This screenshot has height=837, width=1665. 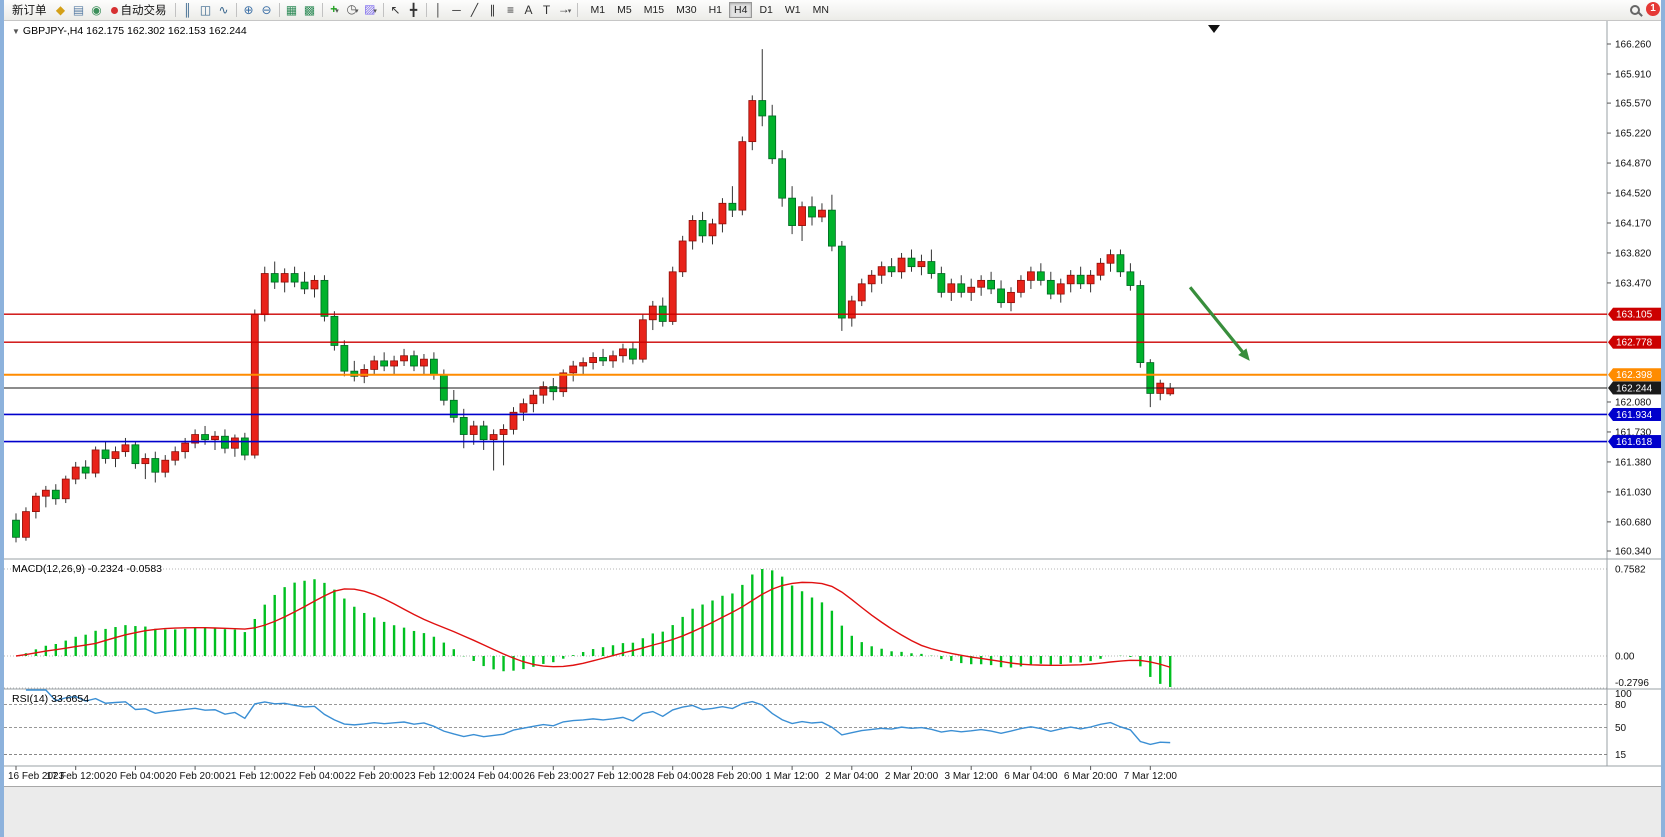 I want to click on svg-text: 16 Feb 2023, so click(x=36, y=776).